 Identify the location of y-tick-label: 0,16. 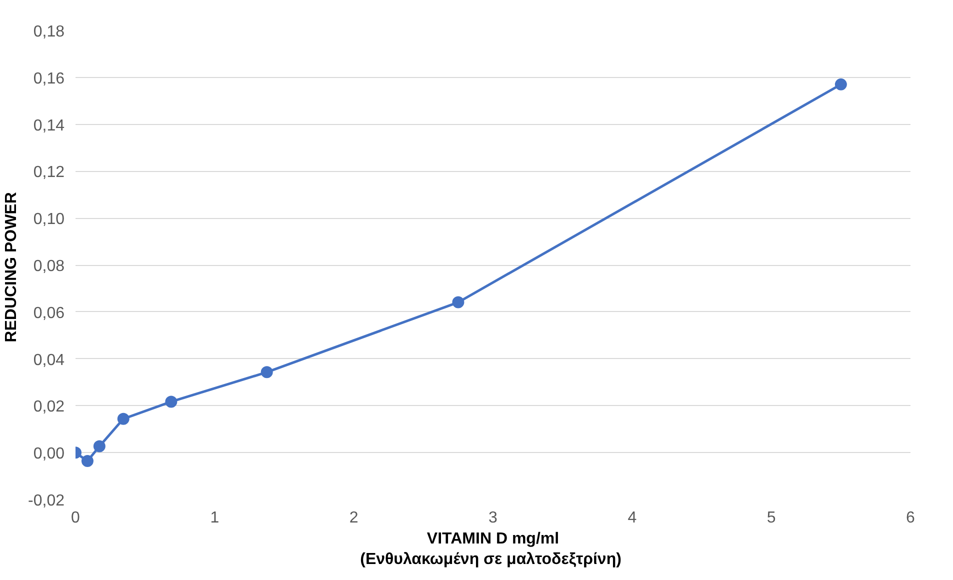
(49, 79).